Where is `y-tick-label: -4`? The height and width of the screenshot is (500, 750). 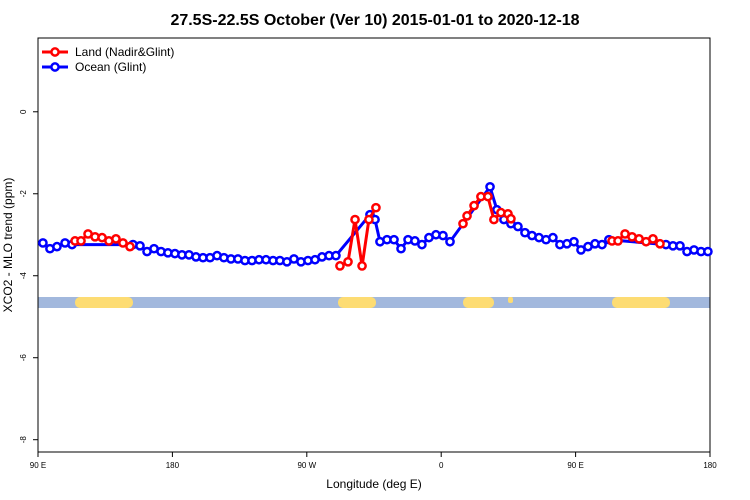
y-tick-label: -4 is located at coordinates (23, 276).